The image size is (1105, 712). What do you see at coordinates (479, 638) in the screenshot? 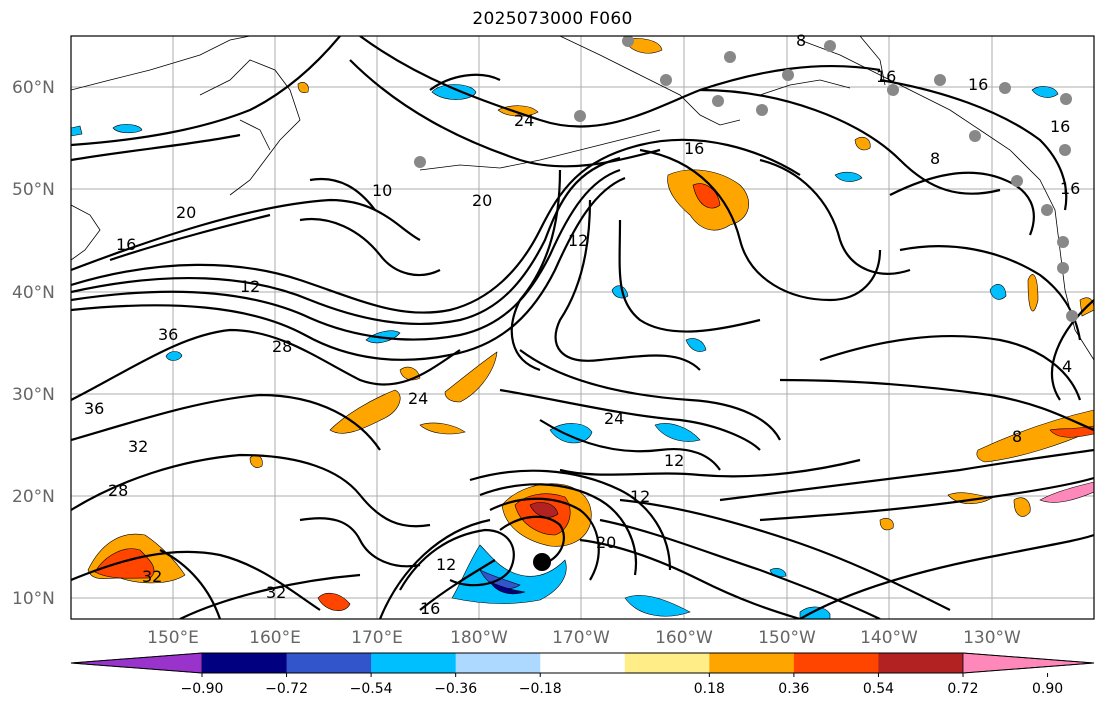
I see `lon-label: 180°W` at bounding box center [479, 638].